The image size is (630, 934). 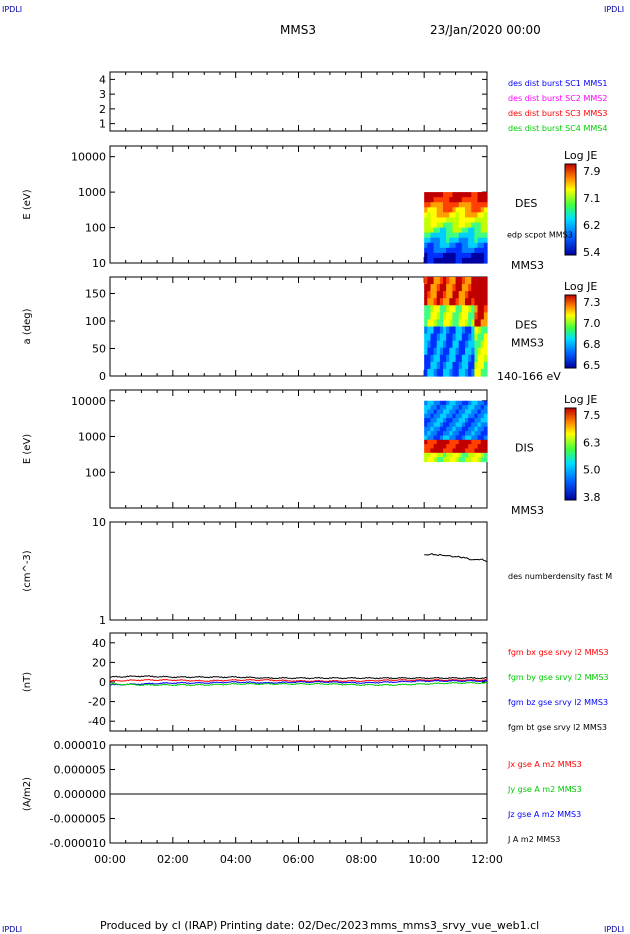 I want to click on x-tick-label: 00:00, so click(x=110, y=859).